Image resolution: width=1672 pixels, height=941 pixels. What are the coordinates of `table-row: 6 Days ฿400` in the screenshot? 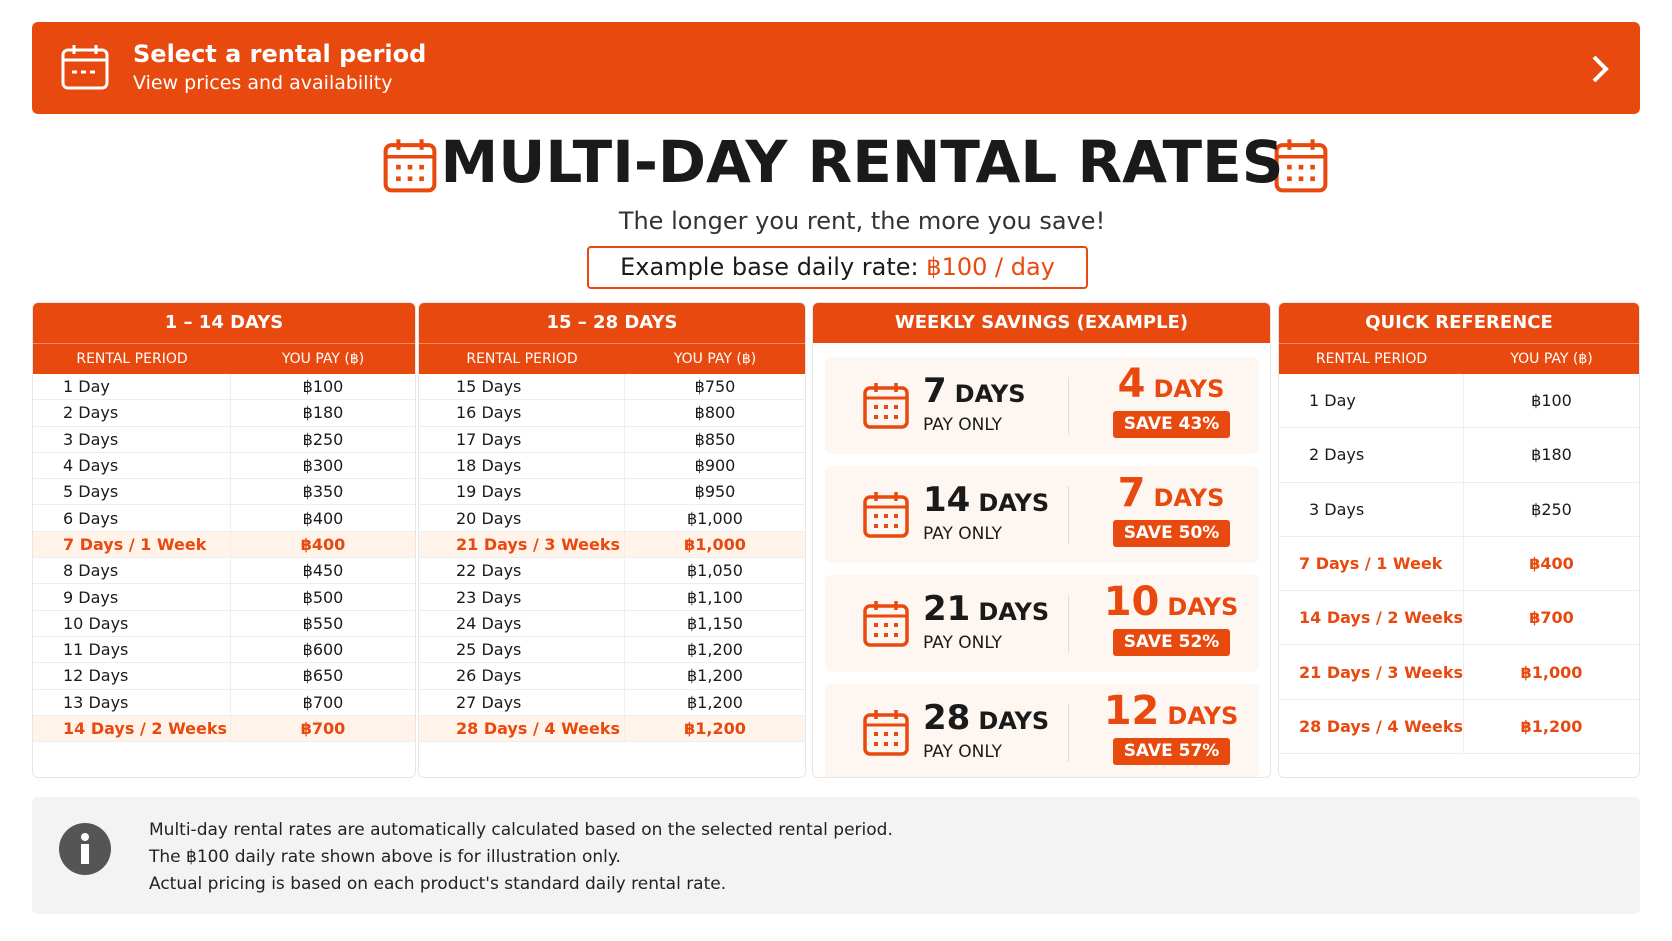 It's located at (224, 518).